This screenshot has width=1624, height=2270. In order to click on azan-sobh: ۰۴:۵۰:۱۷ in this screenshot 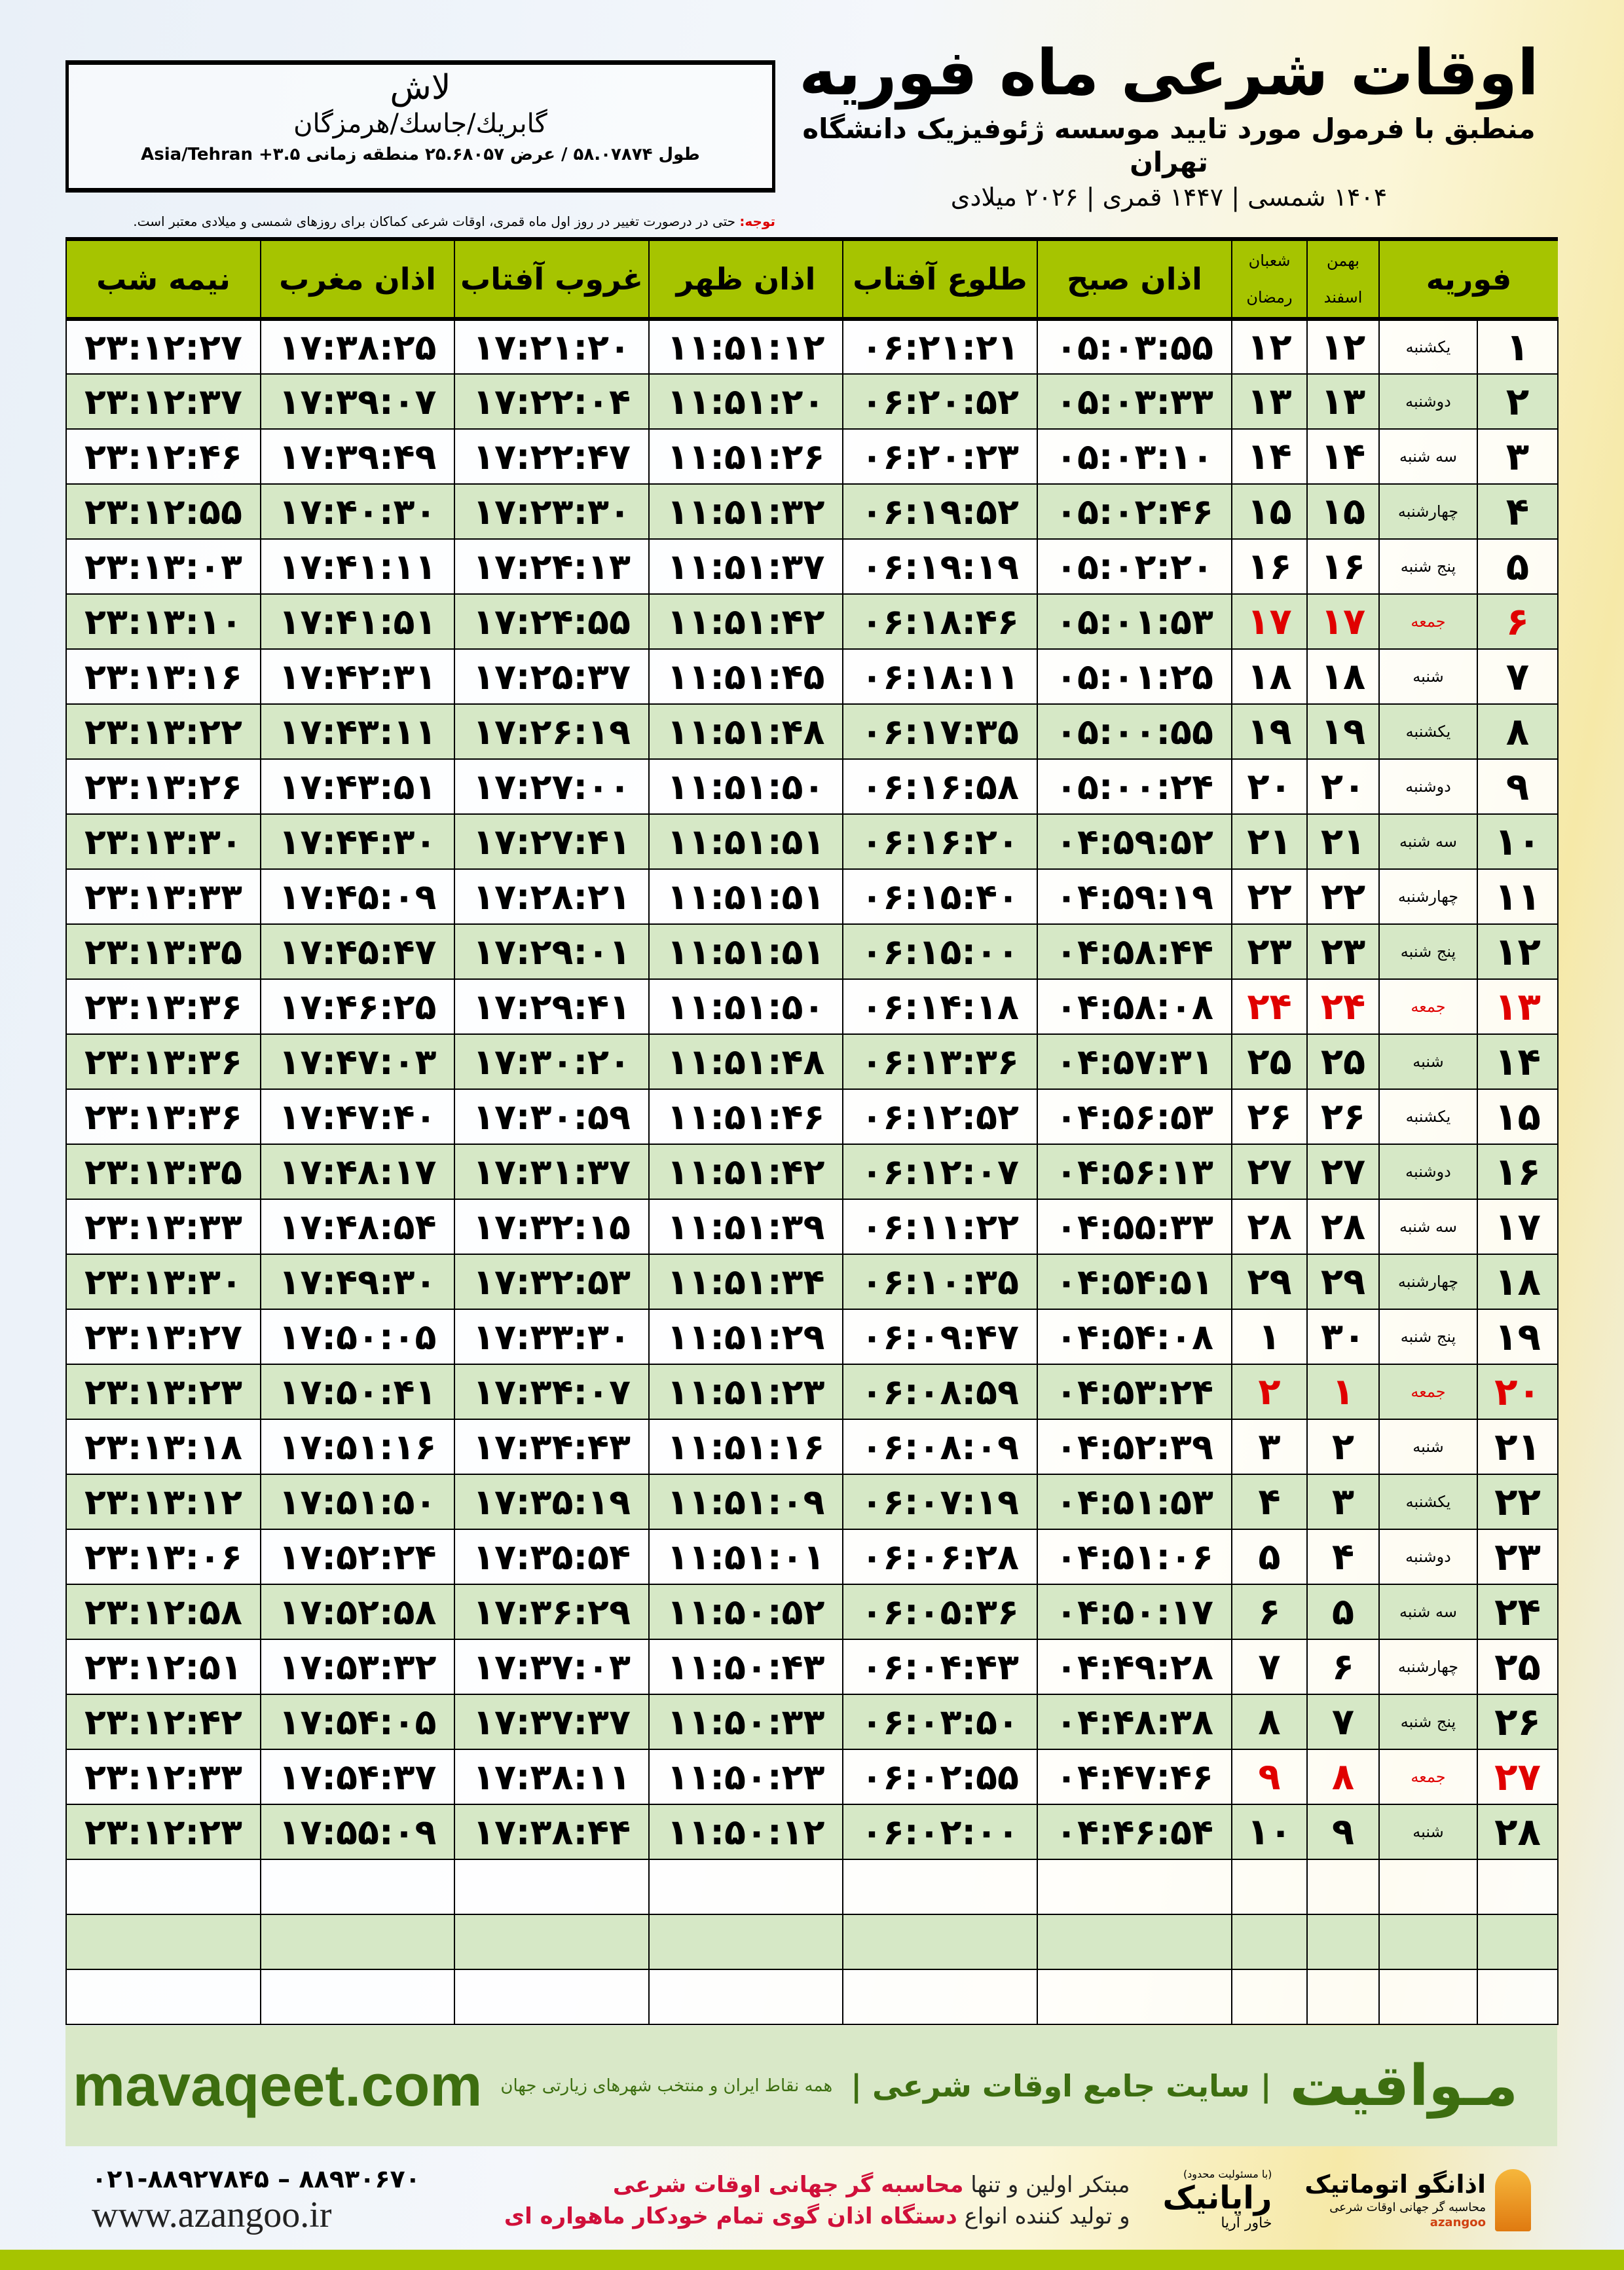, I will do `click(1134, 1612)`.